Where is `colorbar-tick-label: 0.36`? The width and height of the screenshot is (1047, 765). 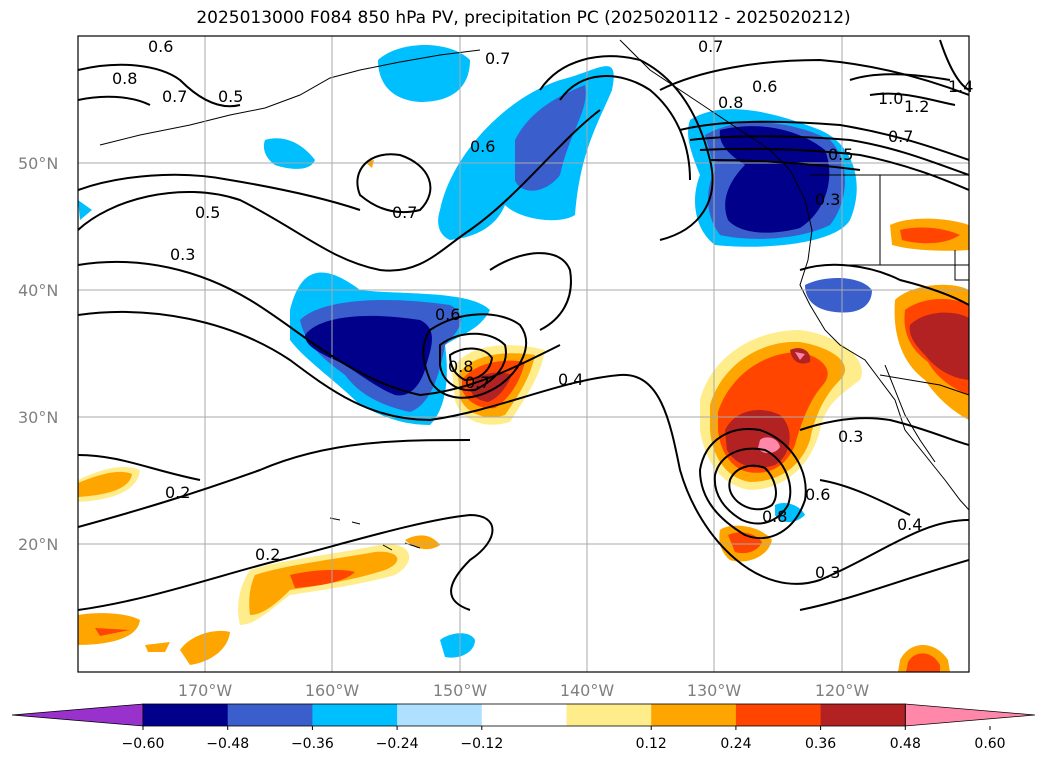 colorbar-tick-label: 0.36 is located at coordinates (820, 744).